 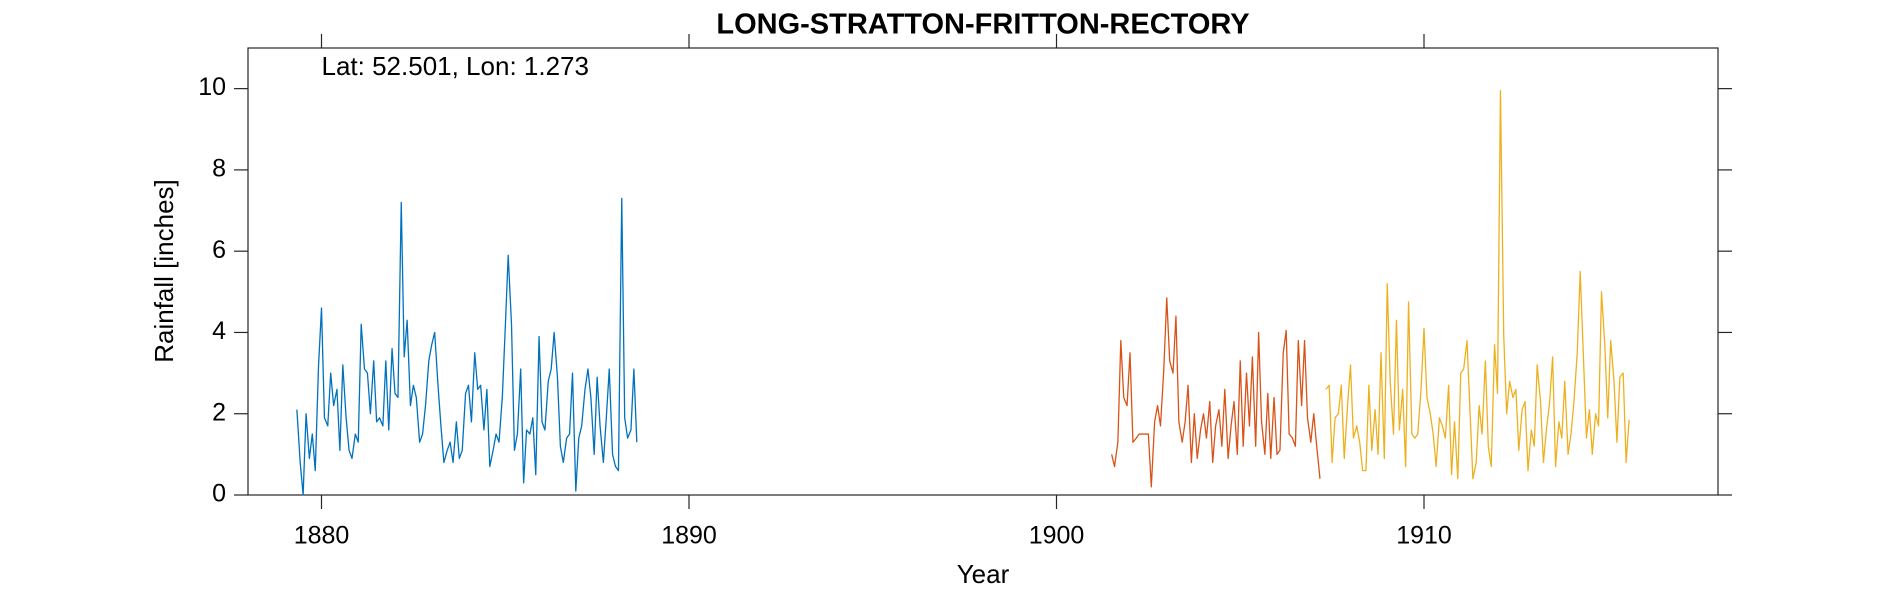 I want to click on y-tick-label: 2, so click(x=219, y=412).